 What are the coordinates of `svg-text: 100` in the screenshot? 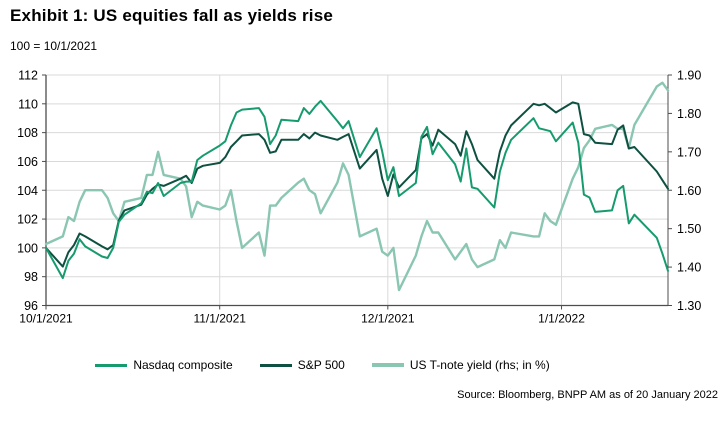 It's located at (27, 248).